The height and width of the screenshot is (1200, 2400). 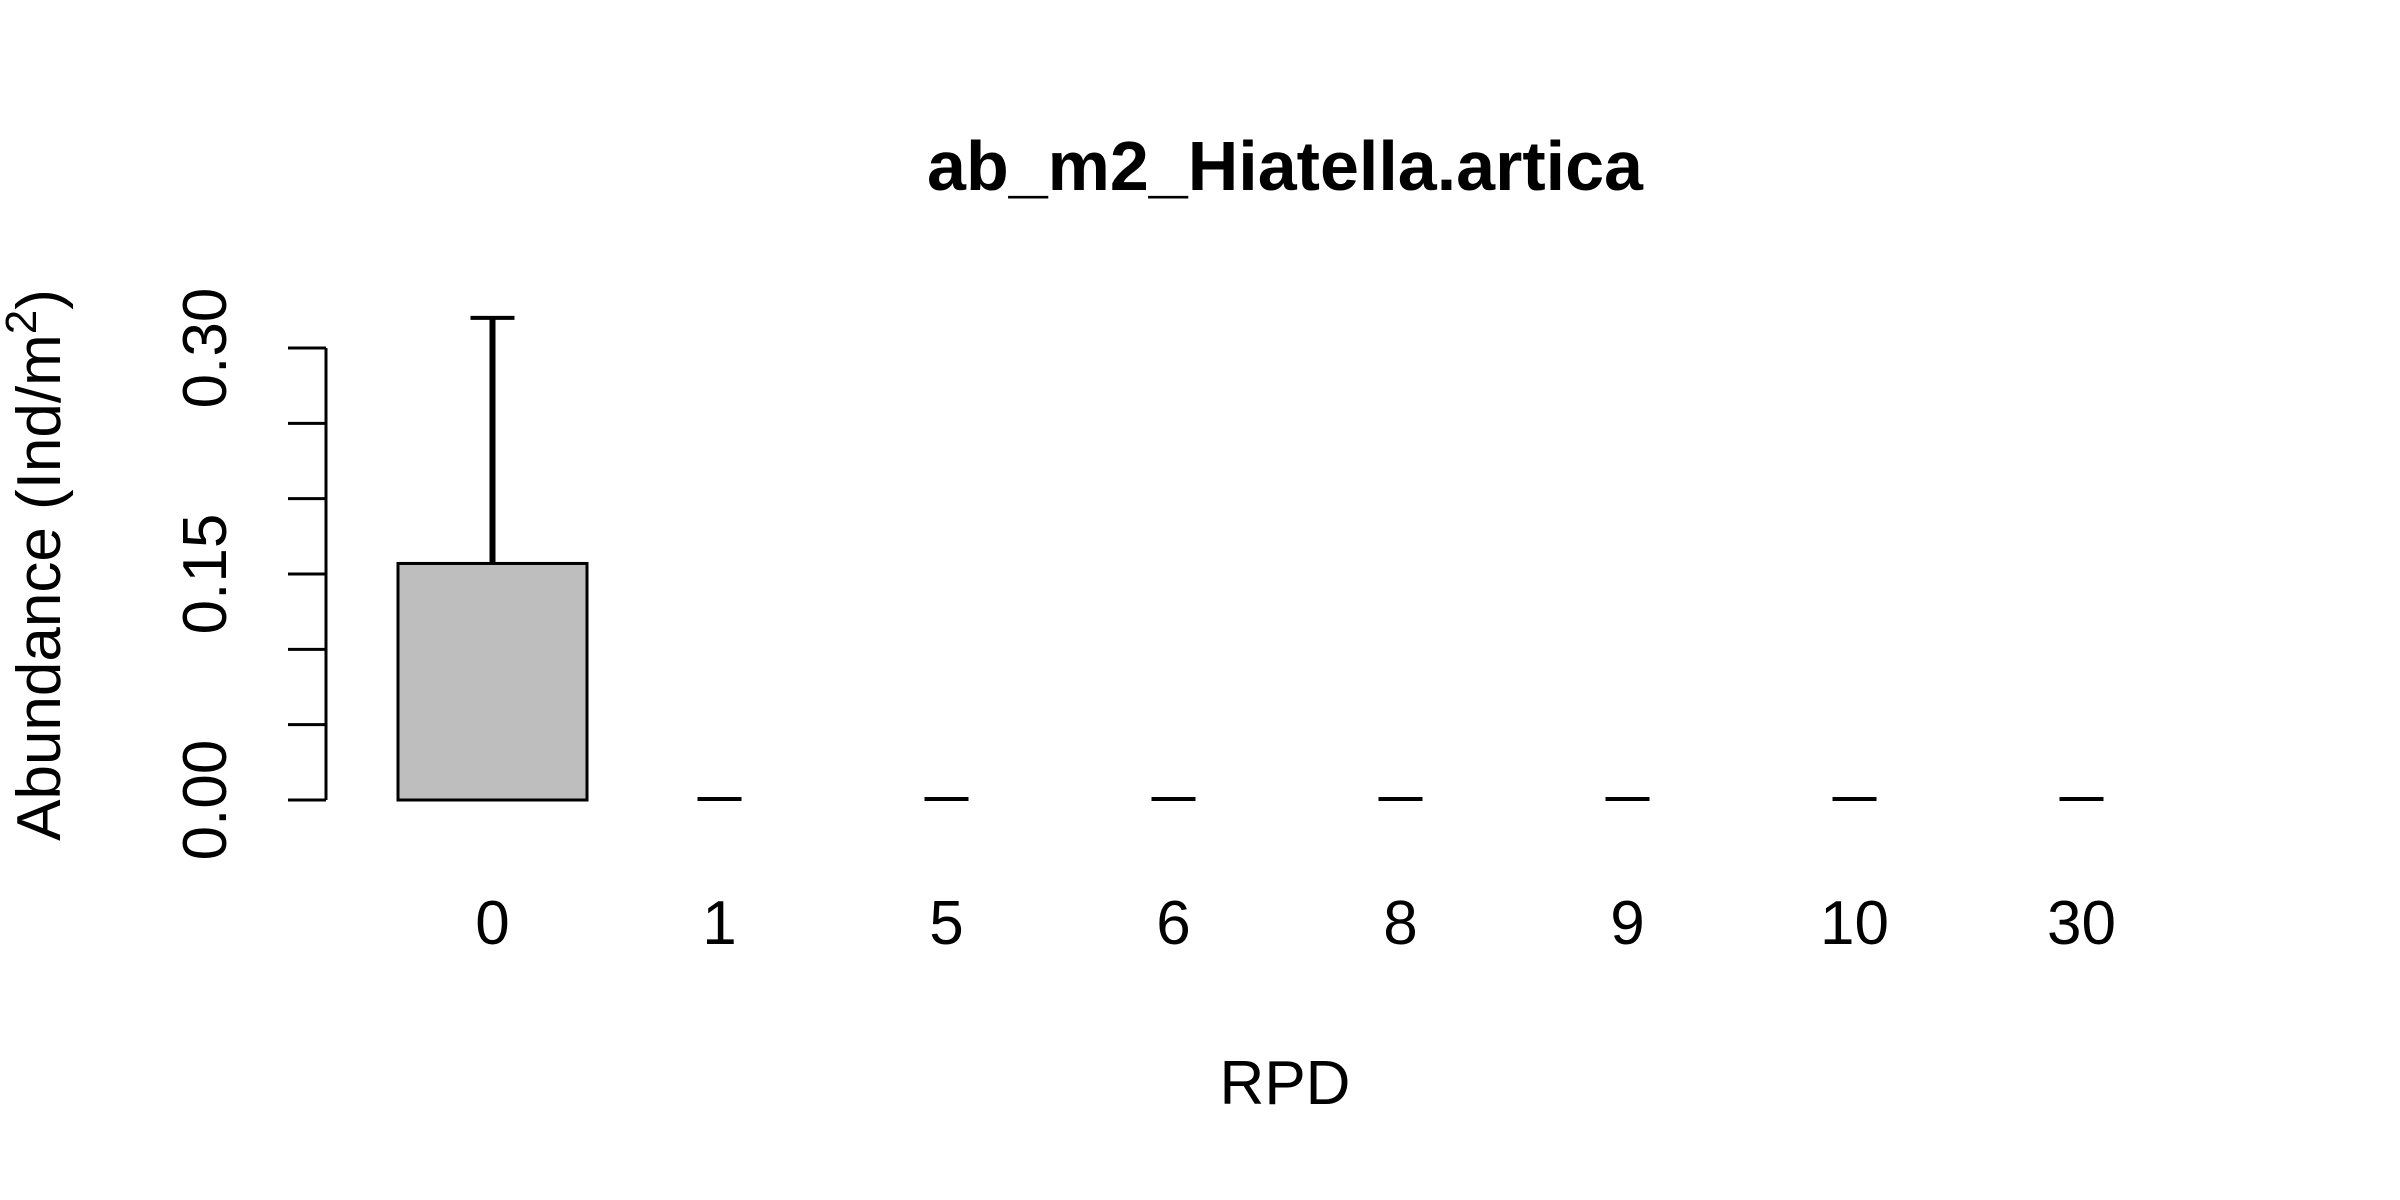 I want to click on x-tick-label: 1, so click(x=719, y=923).